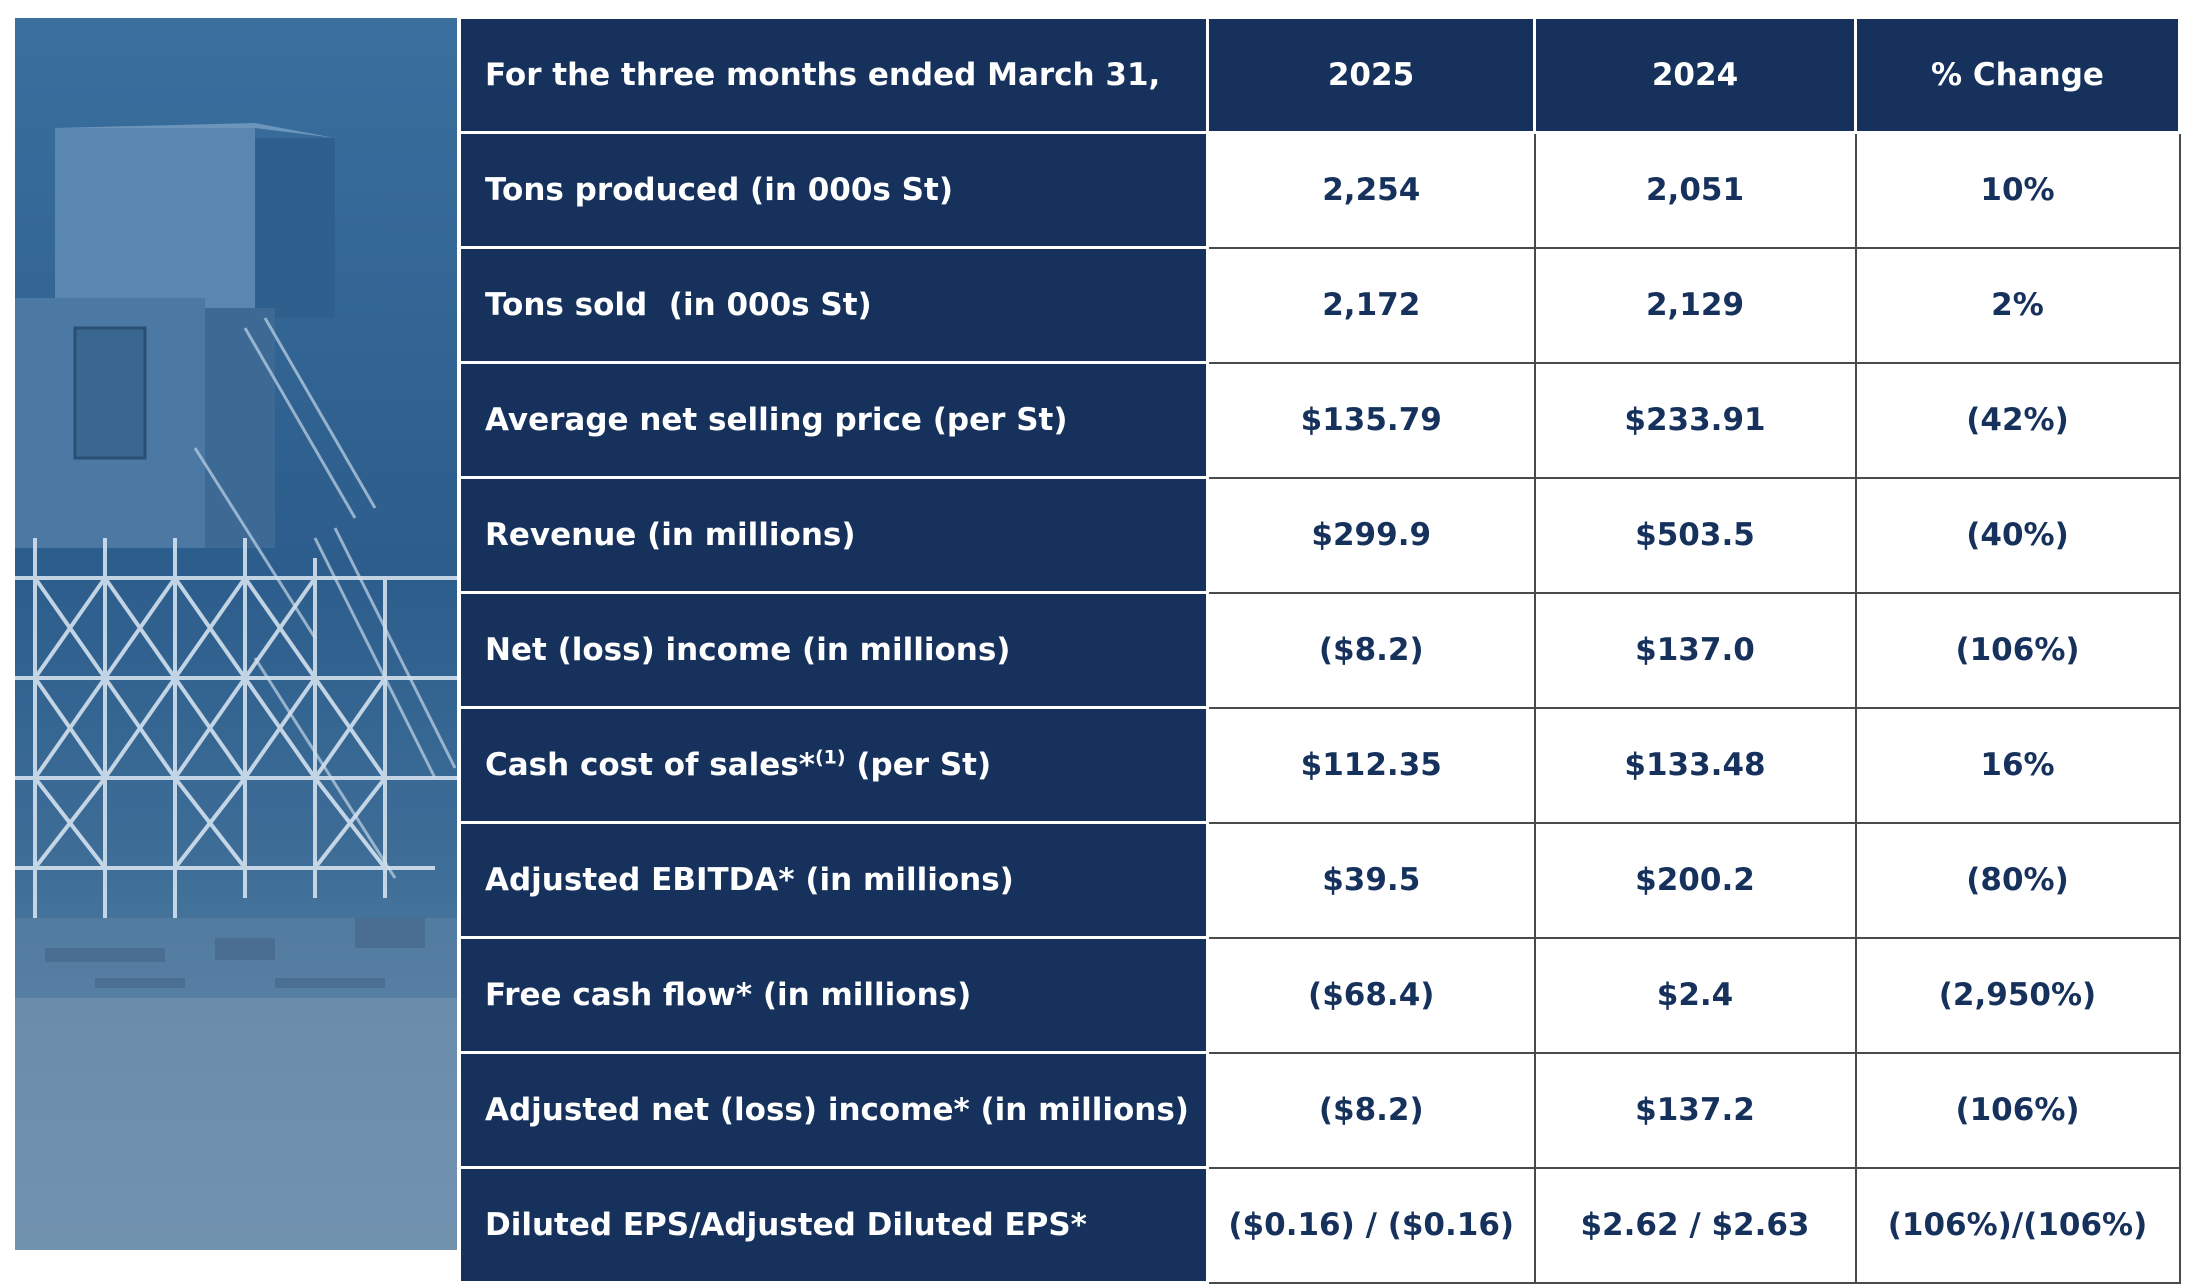 The image size is (2188, 1284). I want to click on row-label: Adjusted EBITDA* (in millions), so click(833, 880).